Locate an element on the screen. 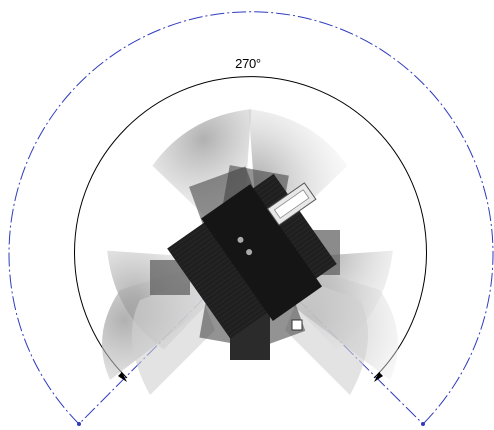  endpoint-left is located at coordinates (79, 424).